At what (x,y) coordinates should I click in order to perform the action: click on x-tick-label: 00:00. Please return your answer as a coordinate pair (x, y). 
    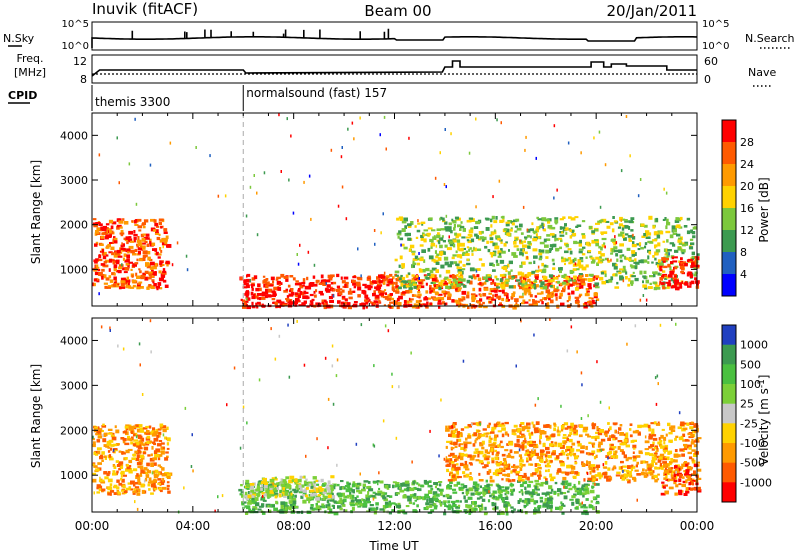
    Looking at the image, I should click on (697, 526).